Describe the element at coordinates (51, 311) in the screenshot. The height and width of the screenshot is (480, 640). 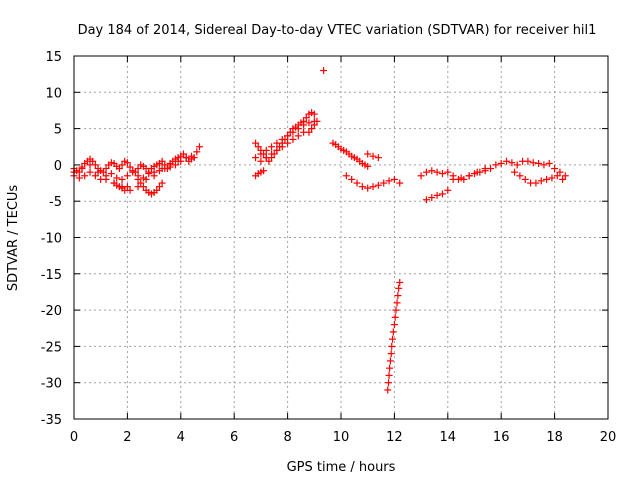
I see `y-tick-label: -20` at that location.